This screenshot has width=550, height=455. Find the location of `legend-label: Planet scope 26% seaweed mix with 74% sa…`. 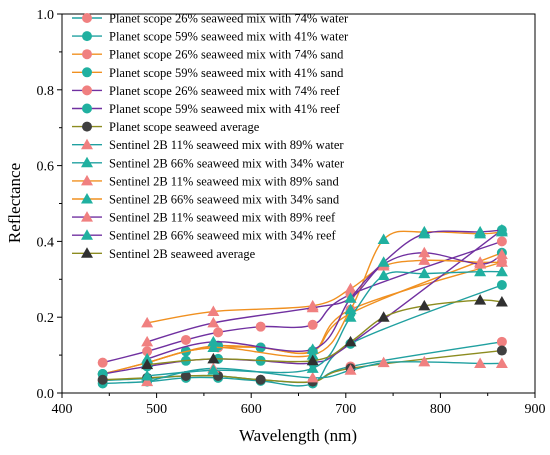

legend-label: Planet scope 26% seaweed mix with 74% sa… is located at coordinates (226, 55).